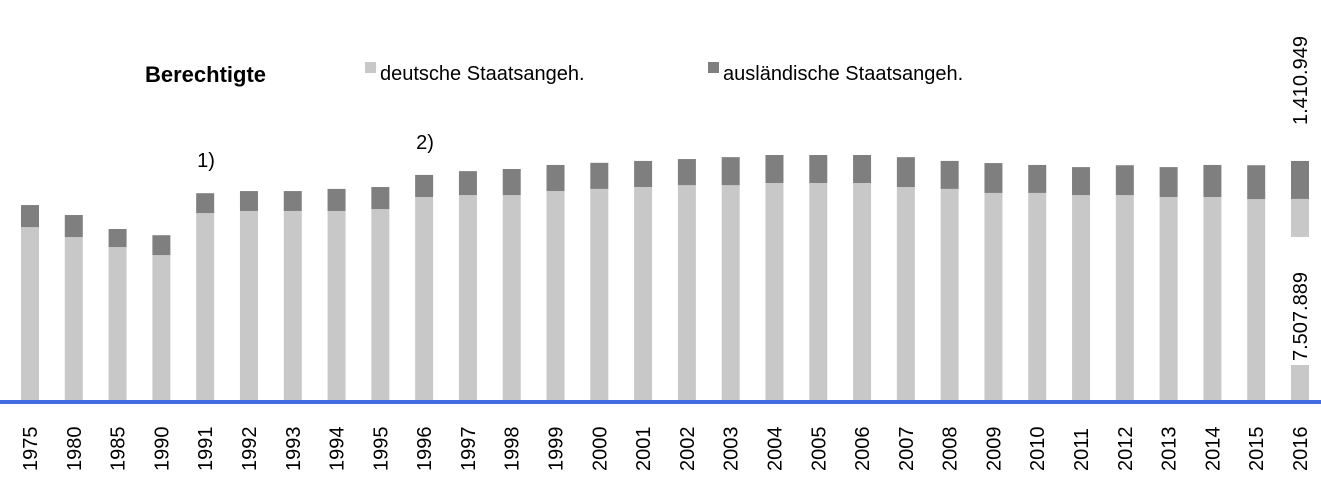 This screenshot has width=1321, height=478. I want to click on x-tick-label: 2010, so click(1038, 449).